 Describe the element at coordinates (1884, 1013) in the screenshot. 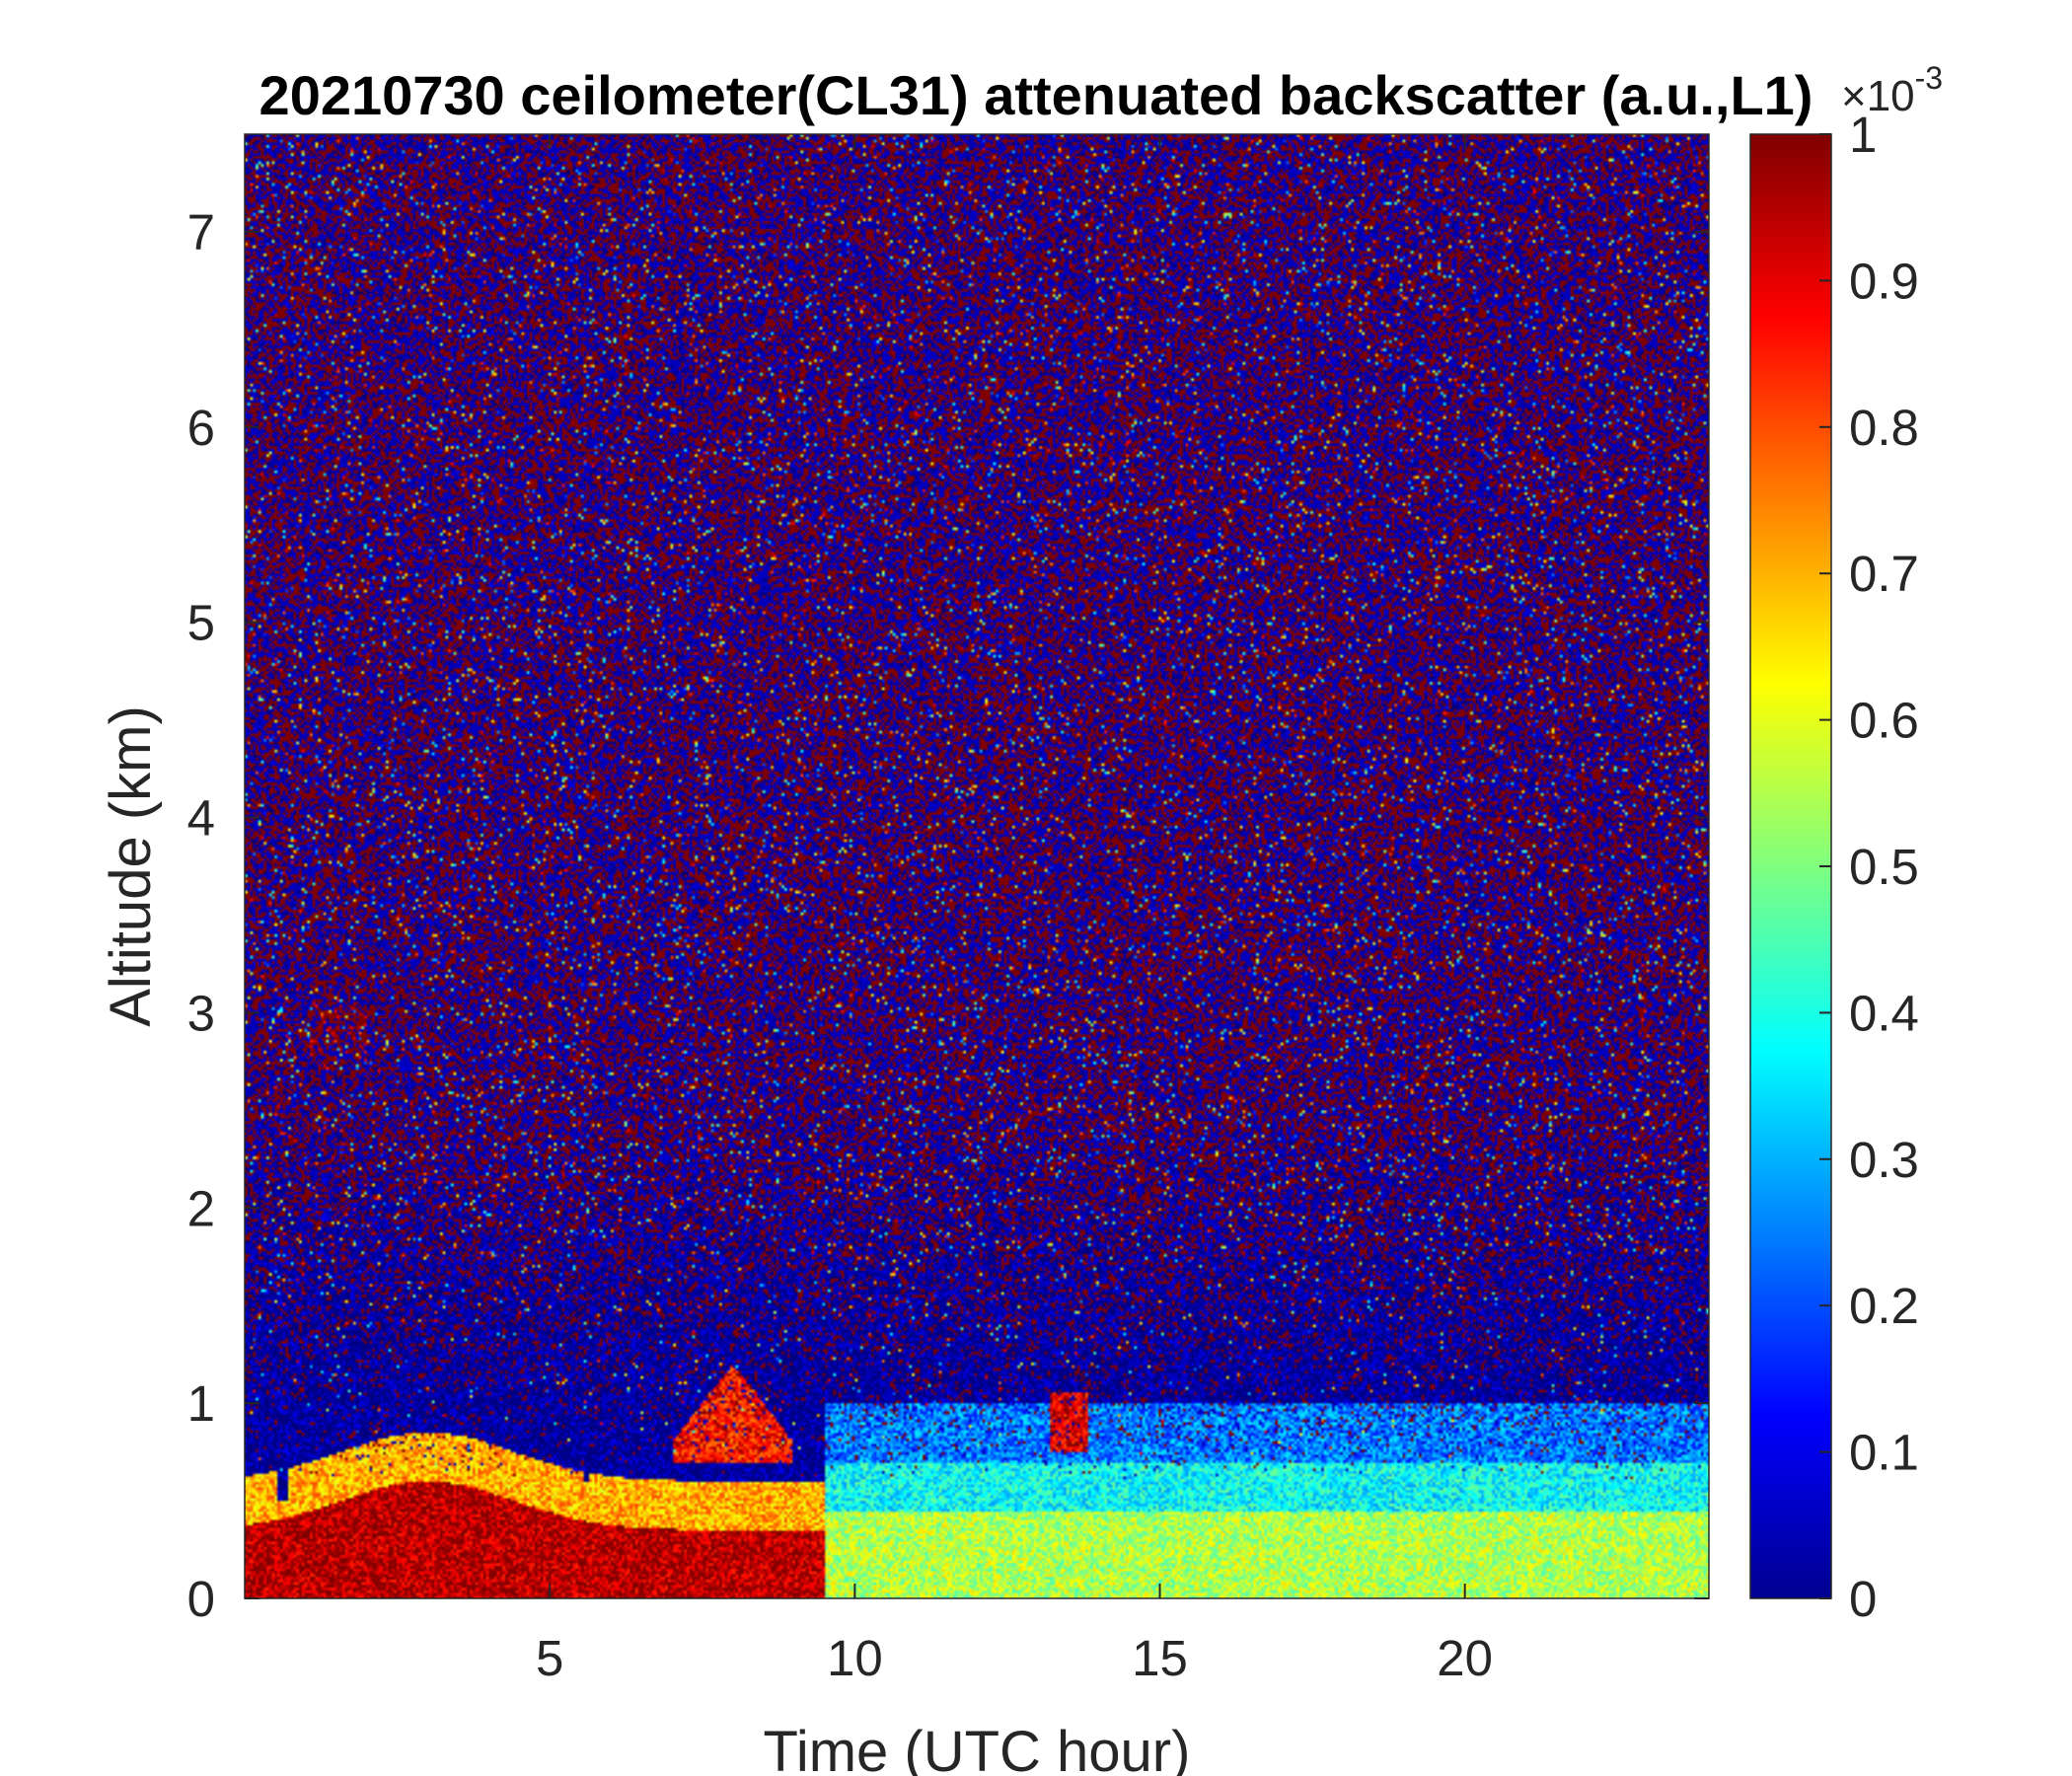

I see `colorbar-tick-label: 0.4` at that location.